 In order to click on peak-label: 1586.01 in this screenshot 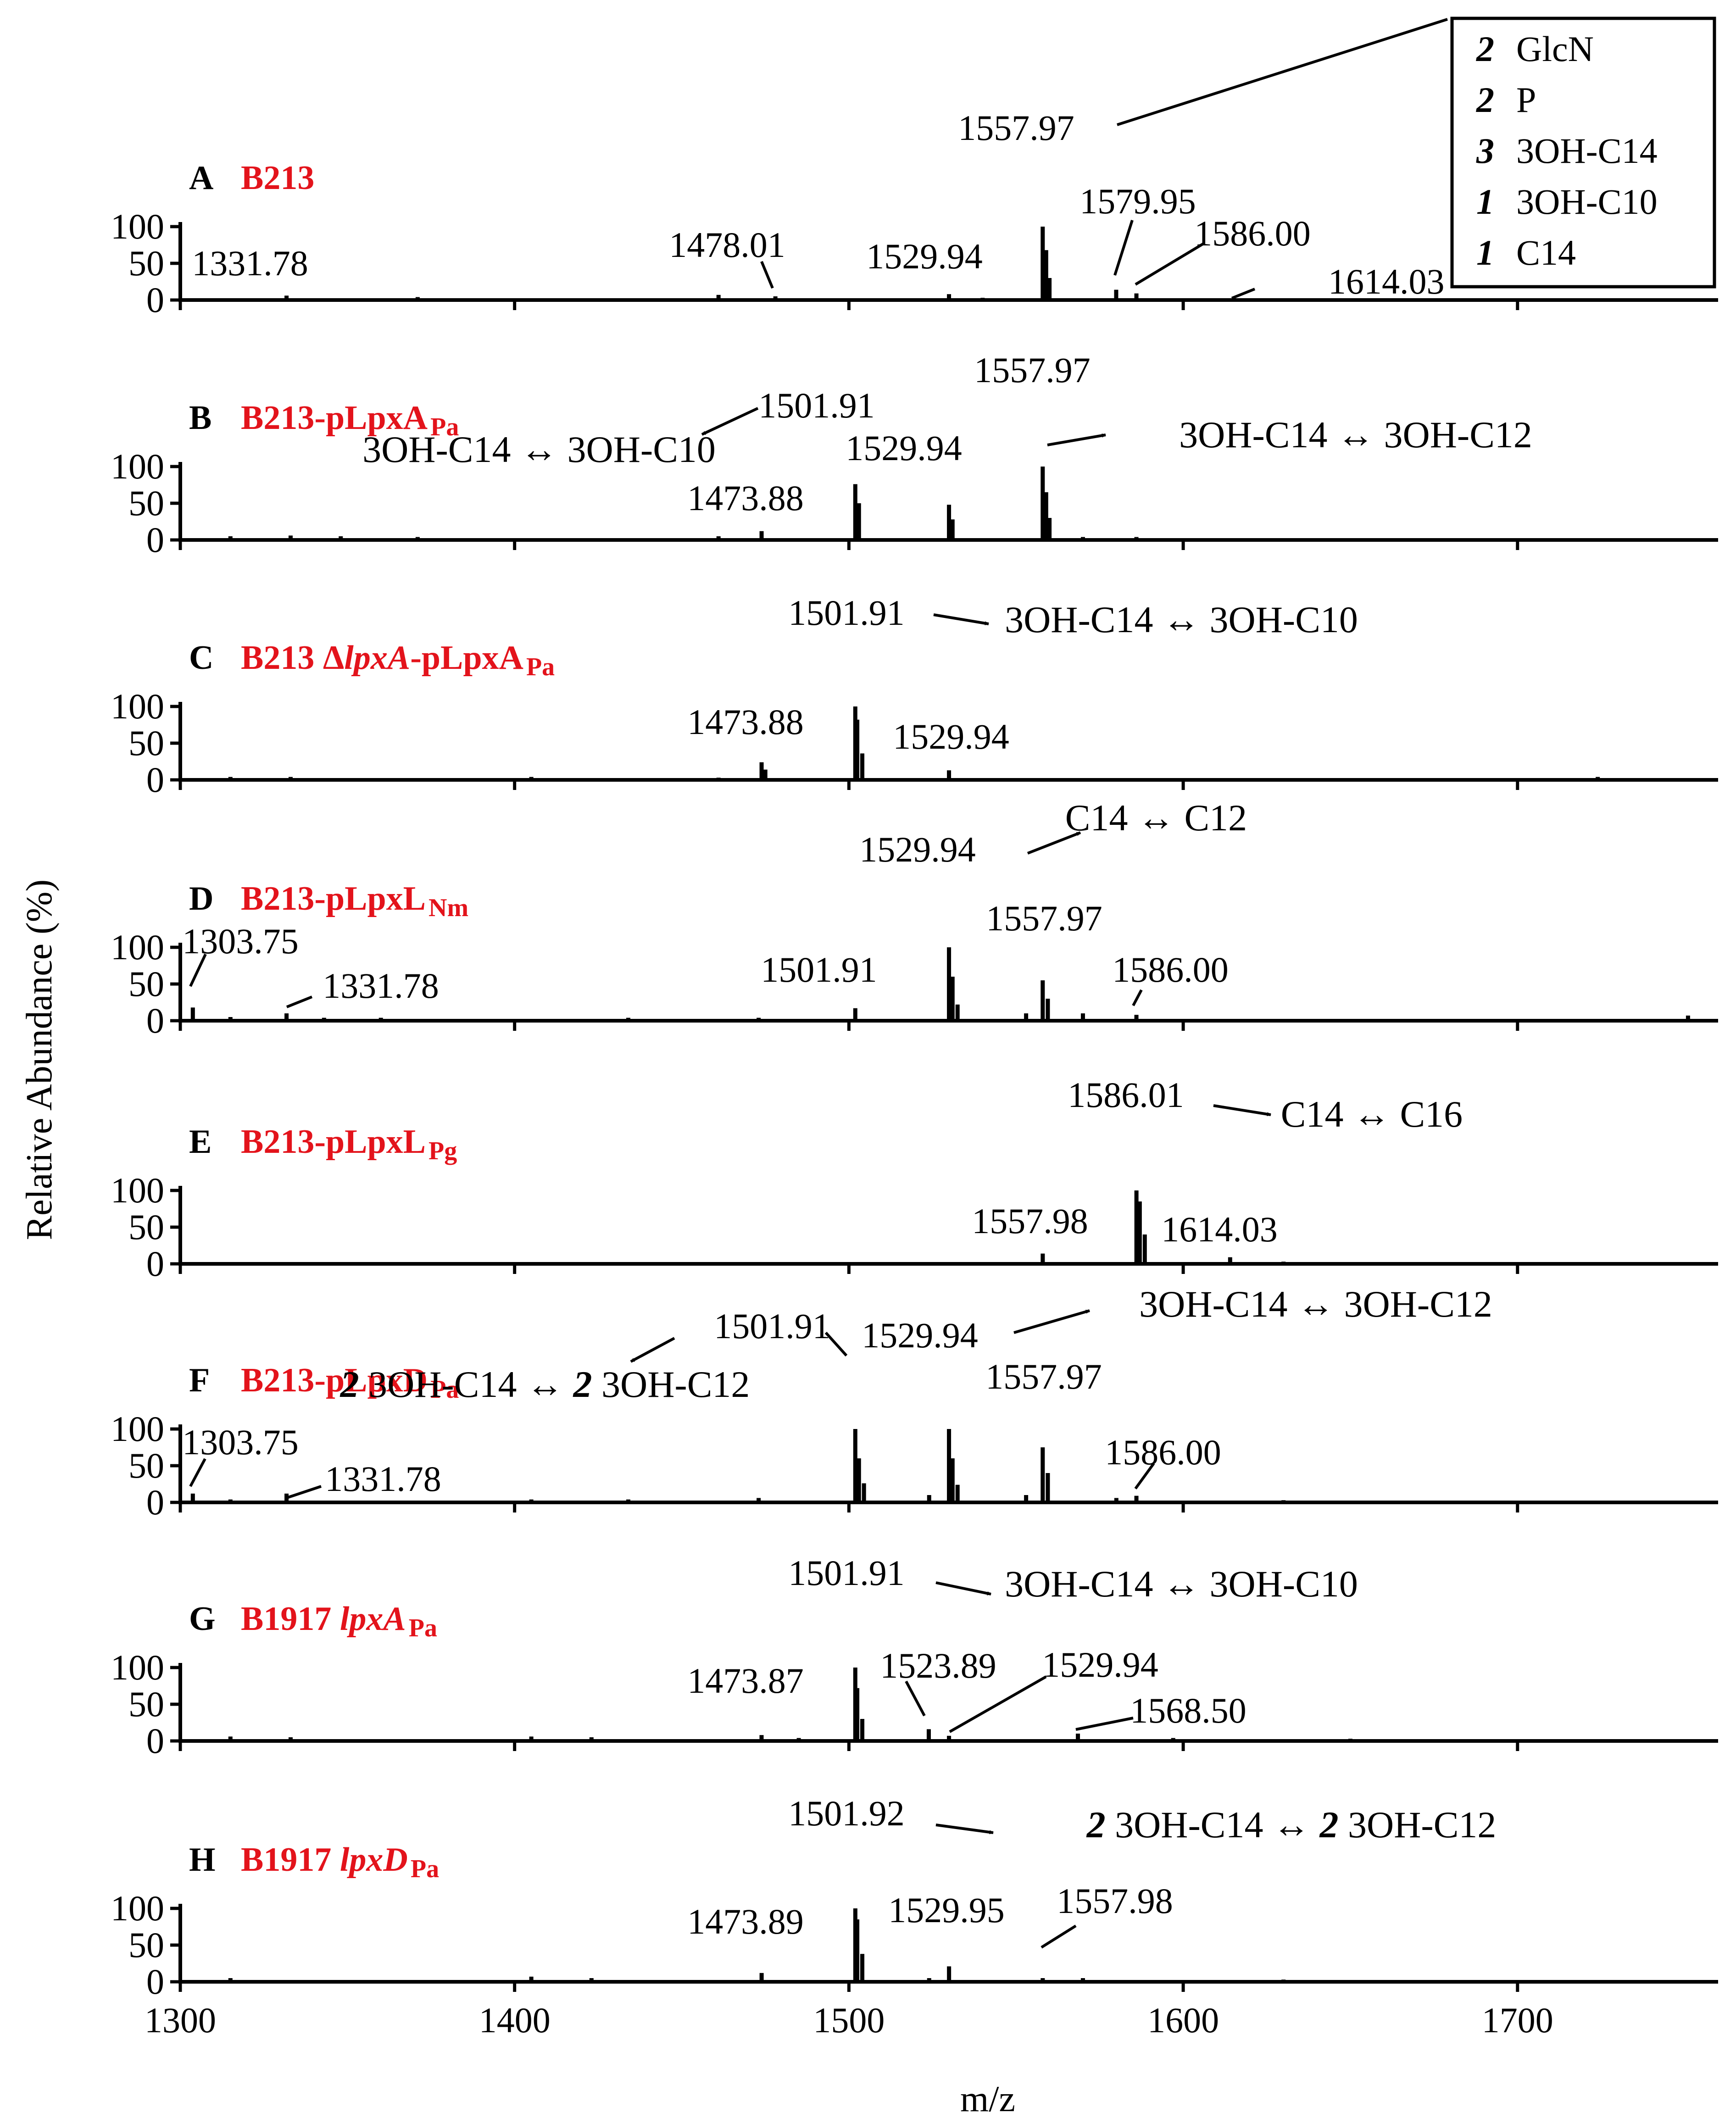, I will do `click(1126, 1095)`.